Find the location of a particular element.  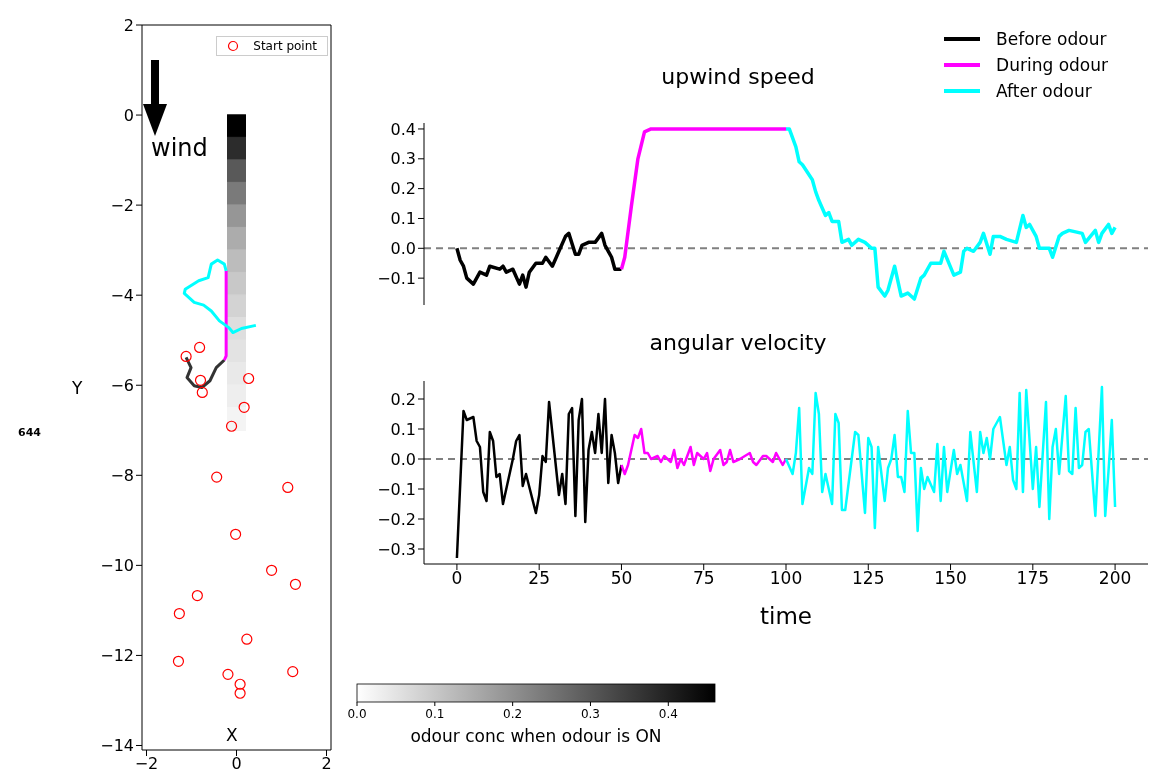

x-tick-label: 175 is located at coordinates (1033, 578).